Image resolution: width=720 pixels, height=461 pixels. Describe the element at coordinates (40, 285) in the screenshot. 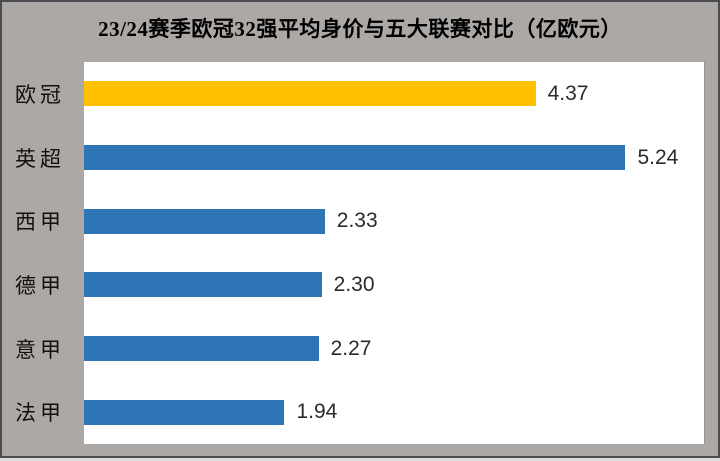

I see `category-label: 德甲` at that location.